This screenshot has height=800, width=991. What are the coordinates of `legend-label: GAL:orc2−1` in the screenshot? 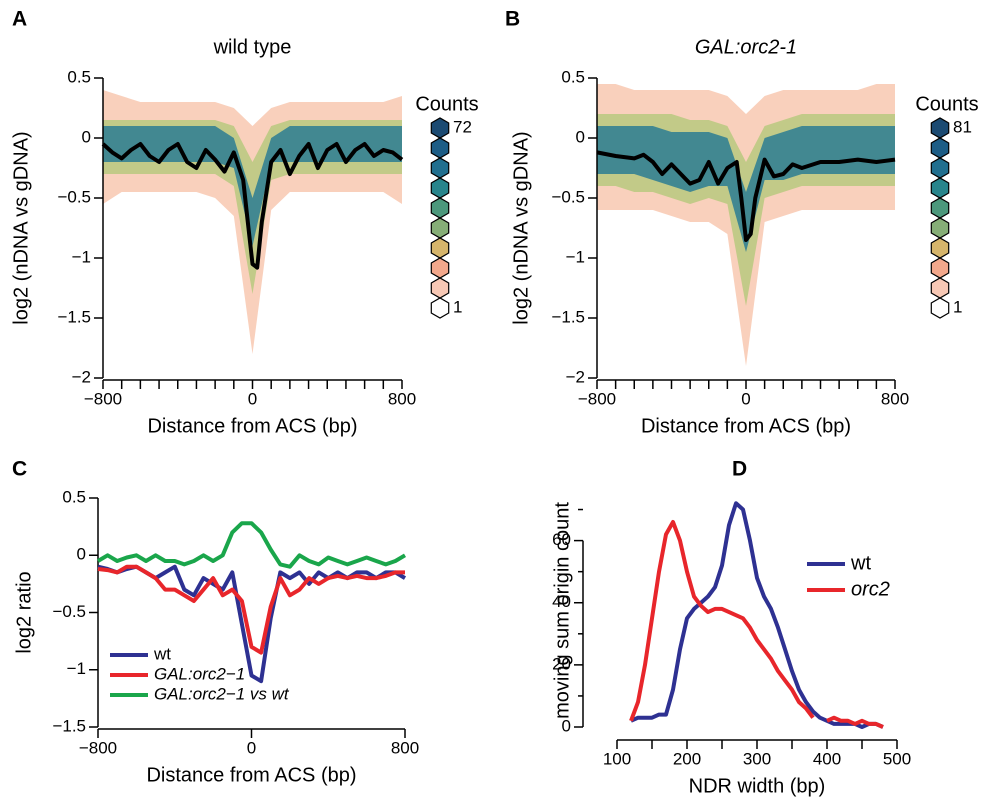 It's located at (199, 673).